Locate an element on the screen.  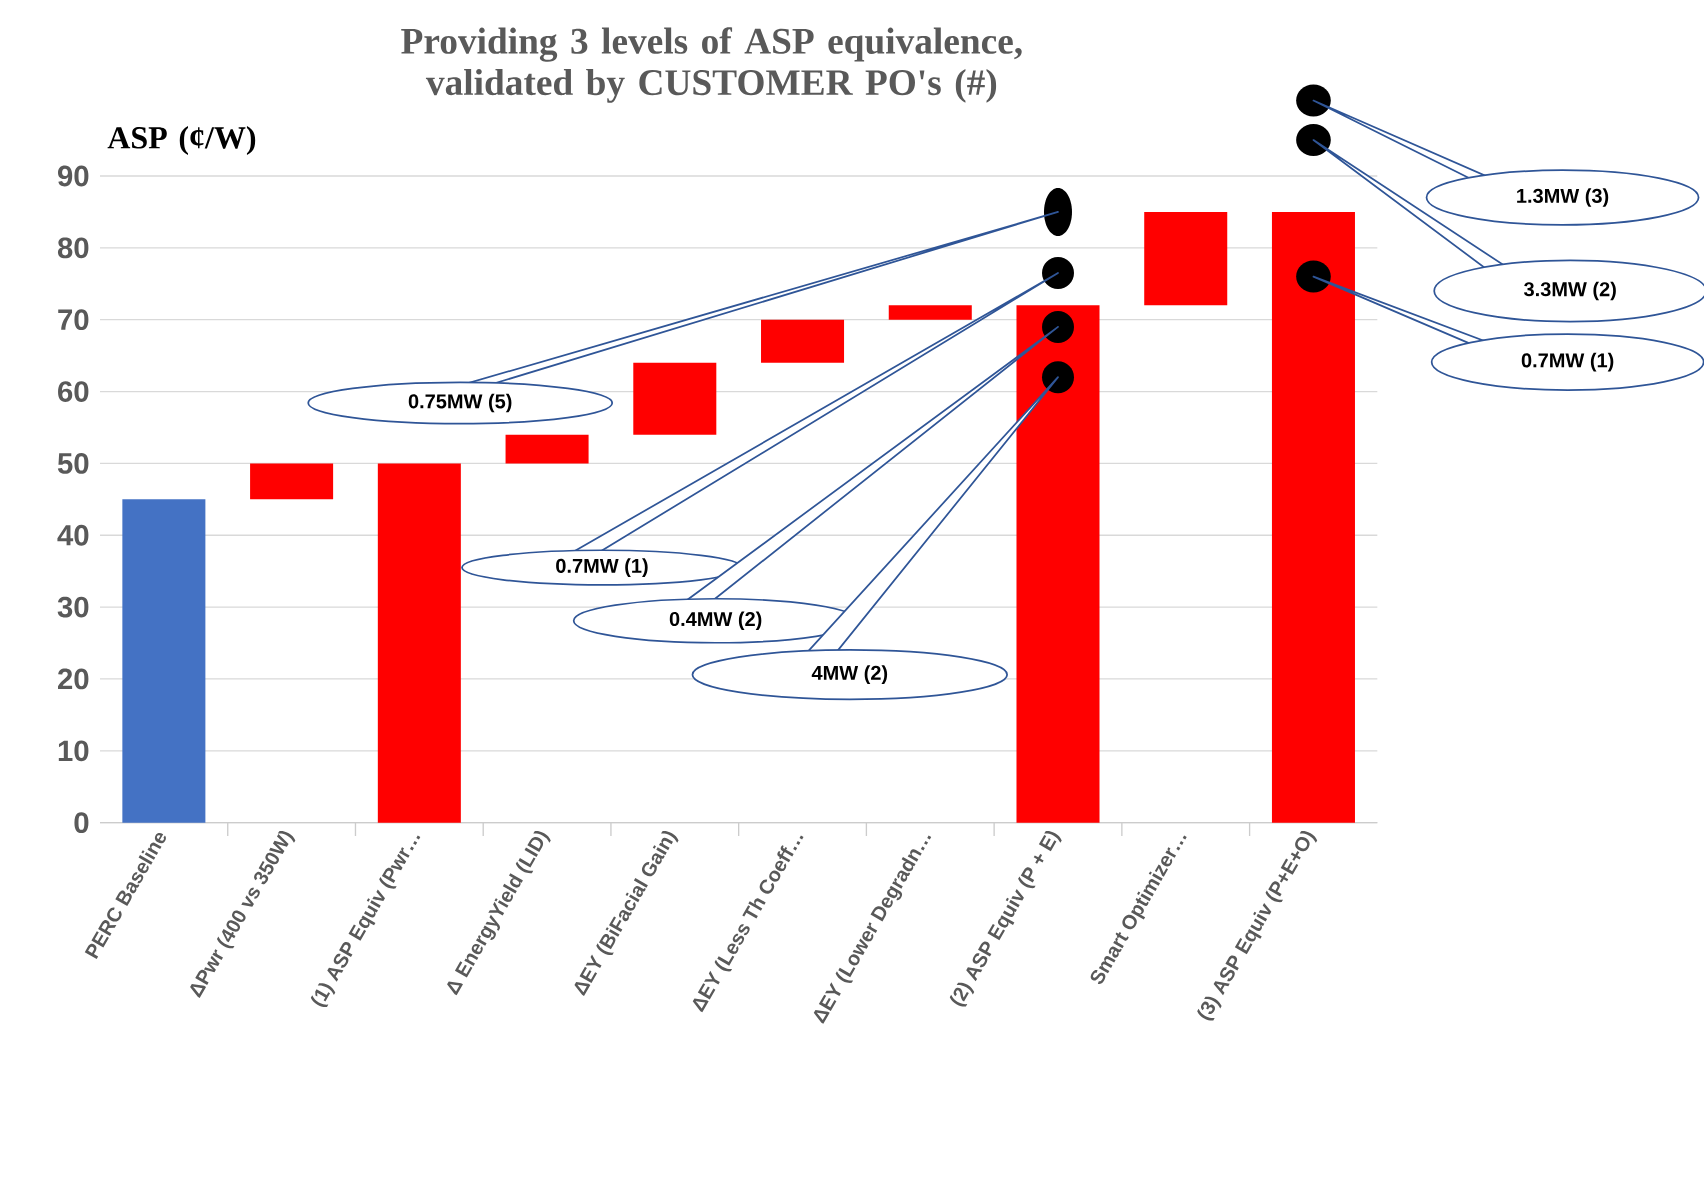
text: 1.3MW (3) is located at coordinates (1563, 197).